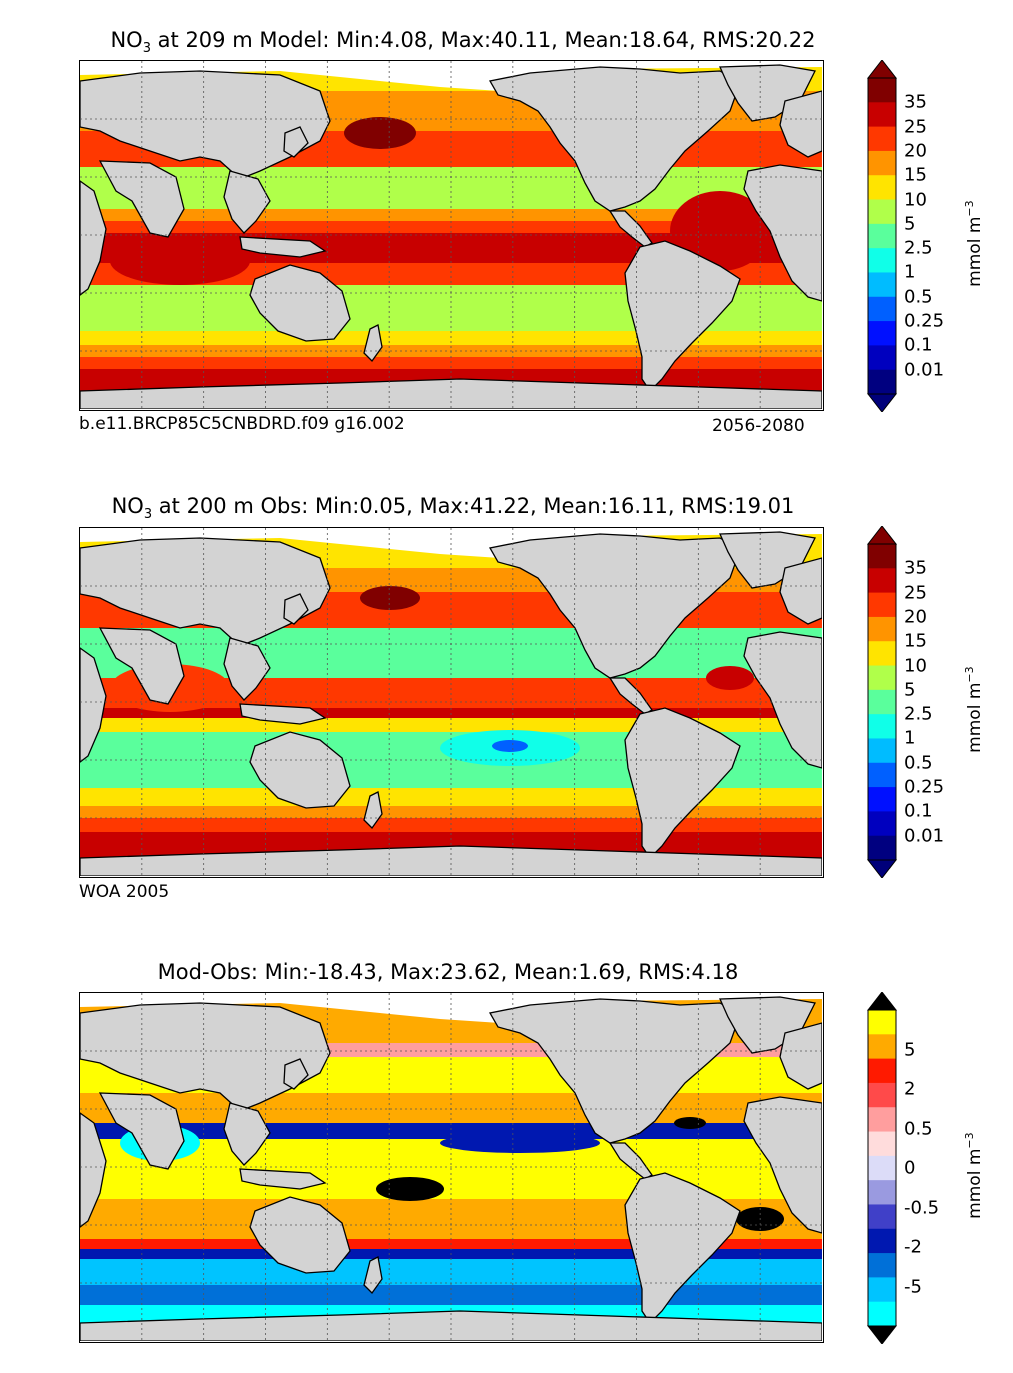 Image resolution: width=1013 pixels, height=1373 pixels. What do you see at coordinates (300, 303) in the screenshot?
I see `australia-land` at bounding box center [300, 303].